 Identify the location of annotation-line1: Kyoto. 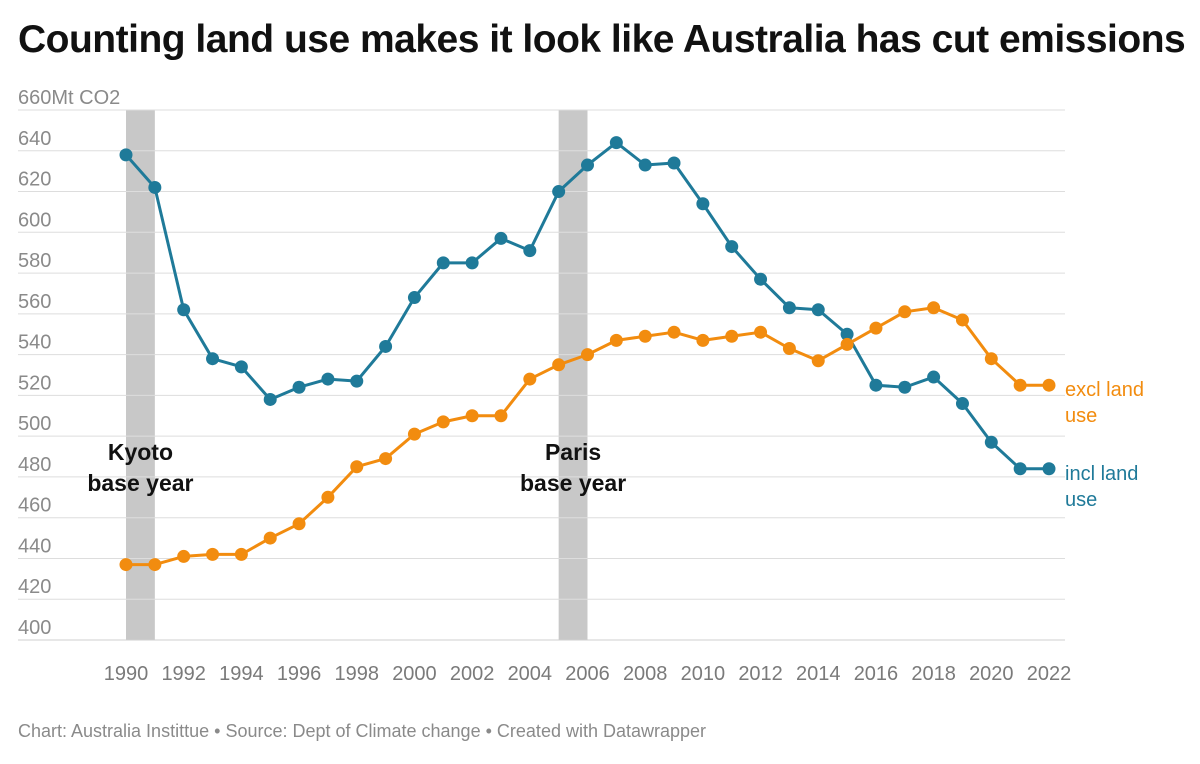
(140, 452).